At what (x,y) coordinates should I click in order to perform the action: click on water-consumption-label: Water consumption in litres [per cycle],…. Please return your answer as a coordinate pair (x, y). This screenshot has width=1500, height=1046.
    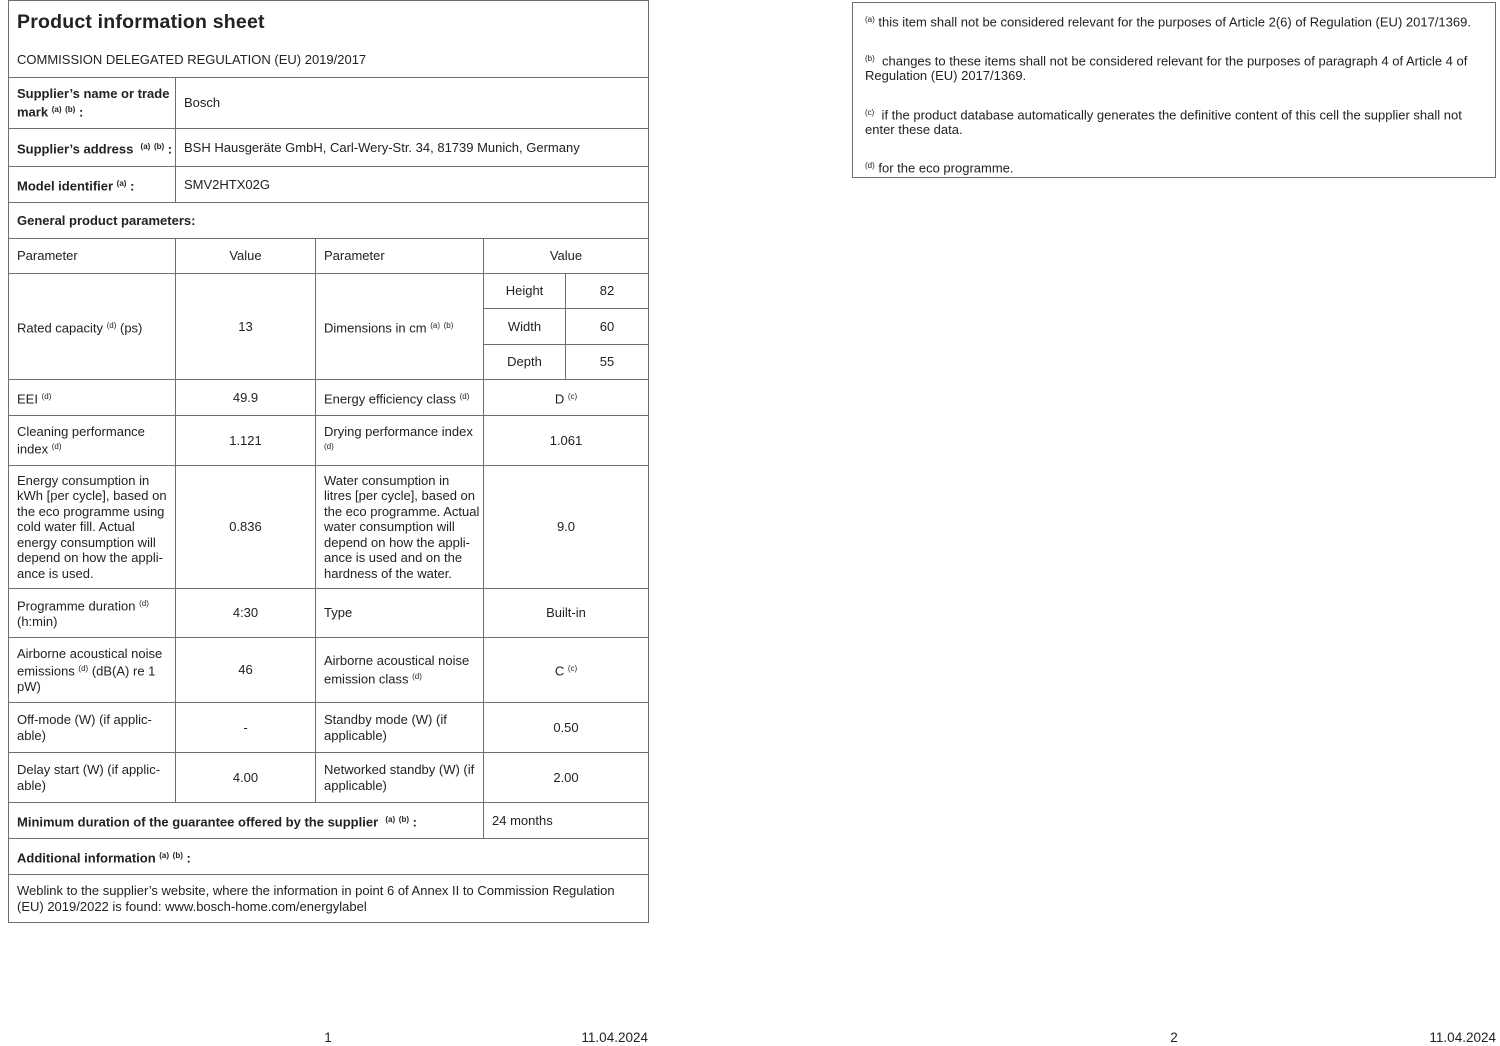
    Looking at the image, I should click on (399, 527).